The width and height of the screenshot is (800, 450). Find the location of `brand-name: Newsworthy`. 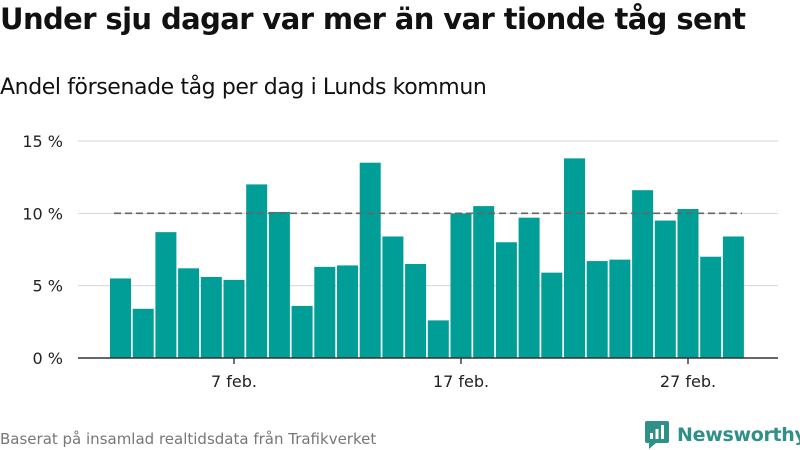

brand-name: Newsworthy is located at coordinates (738, 435).